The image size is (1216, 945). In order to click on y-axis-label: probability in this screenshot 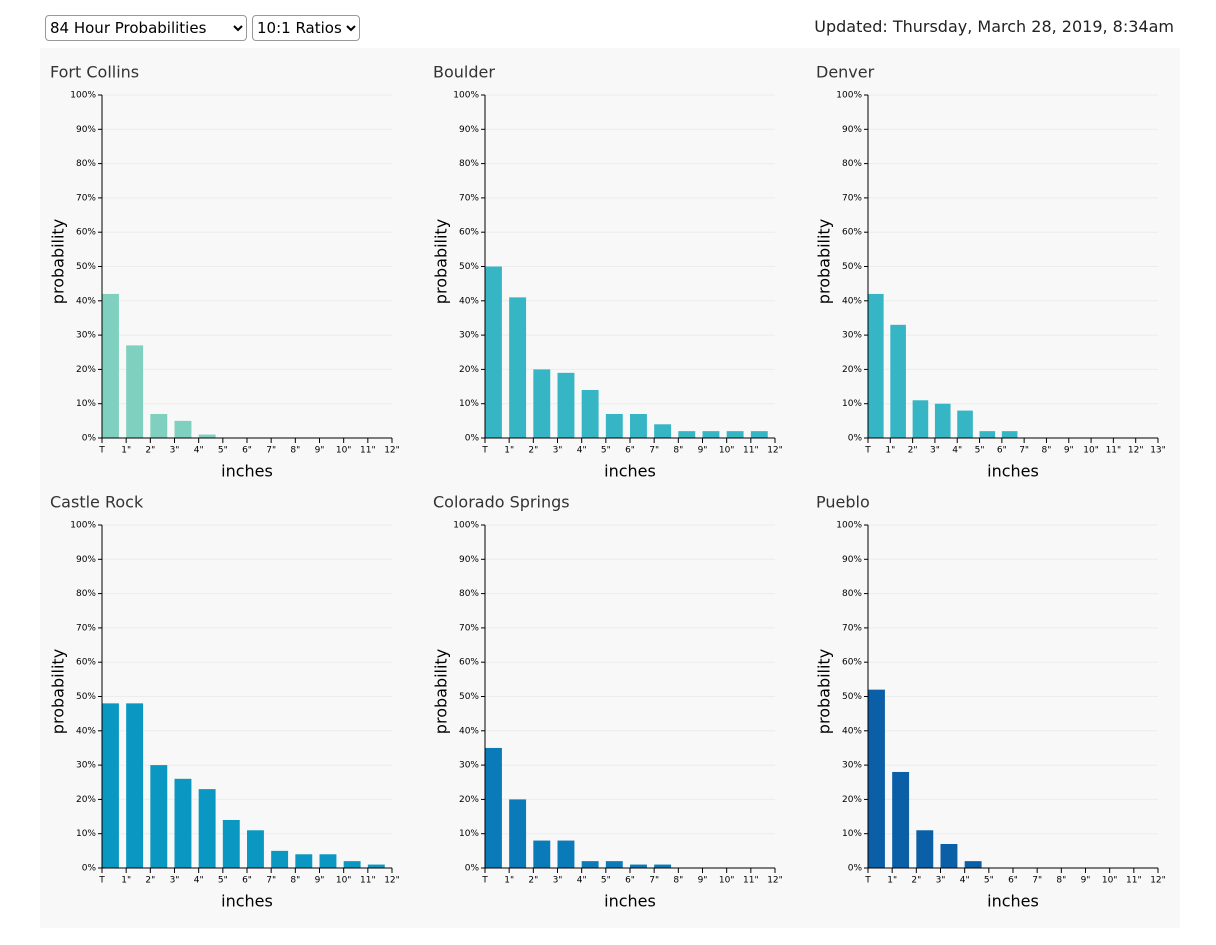, I will do `click(824, 261)`.